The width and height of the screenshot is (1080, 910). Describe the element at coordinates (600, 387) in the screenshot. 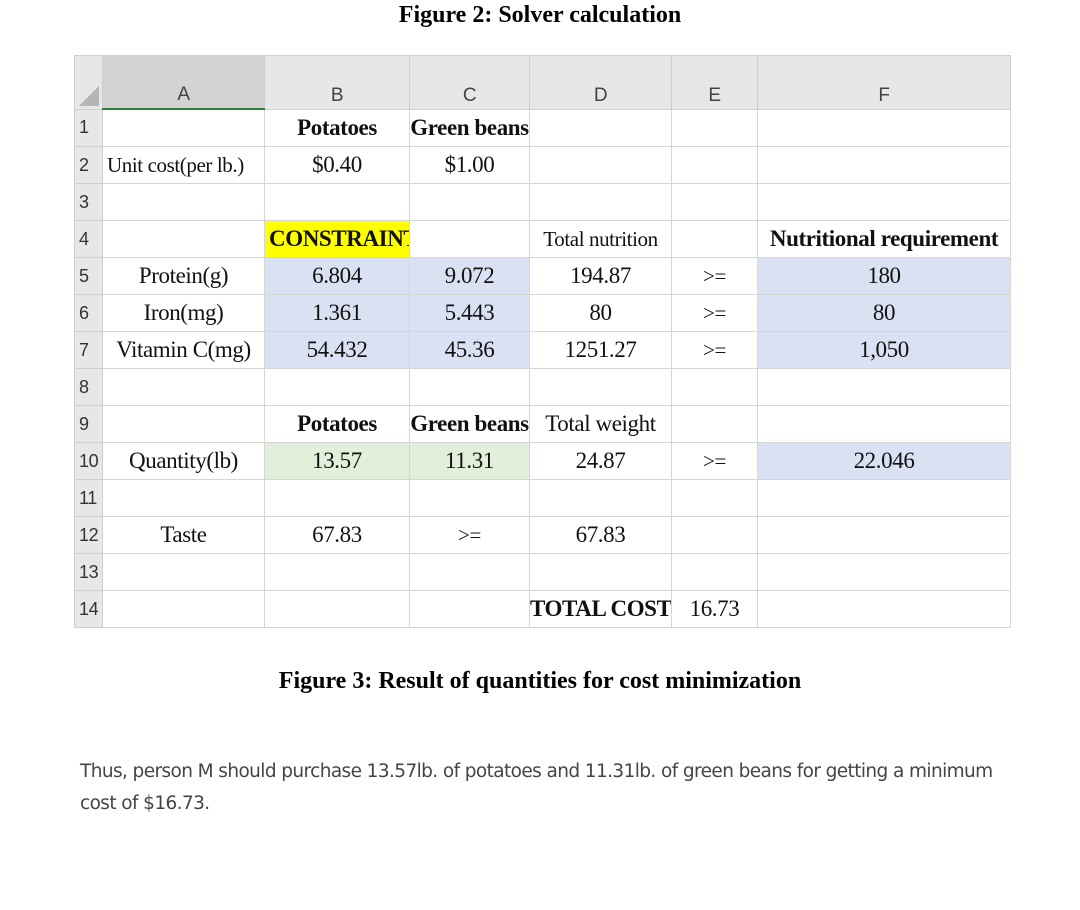

I see `cell-d8` at that location.